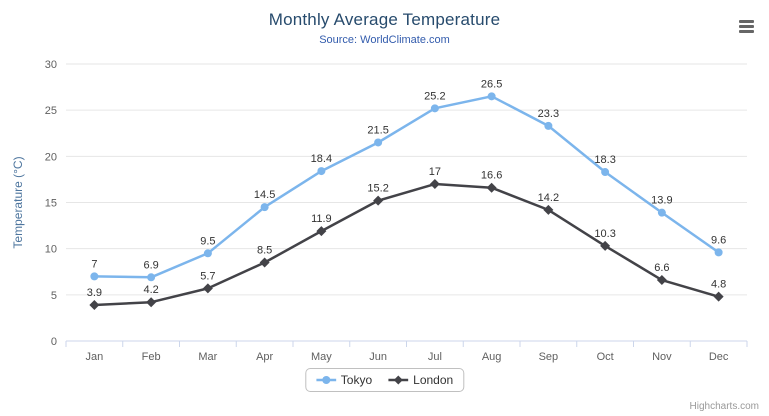 The width and height of the screenshot is (769, 416). Describe the element at coordinates (356, 380) in the screenshot. I see `legend-label-tokyo: Tokyo` at that location.